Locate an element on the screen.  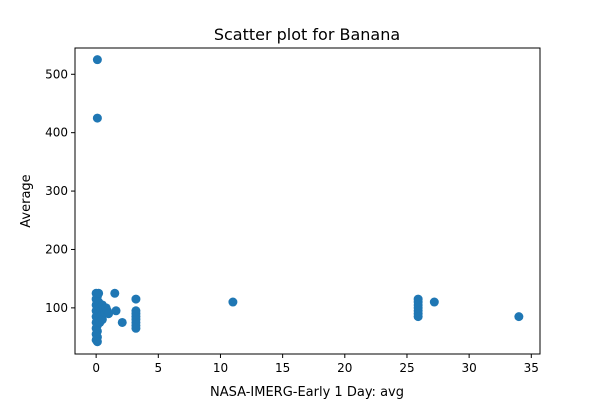
y-tick-label: 300 is located at coordinates (56, 191).